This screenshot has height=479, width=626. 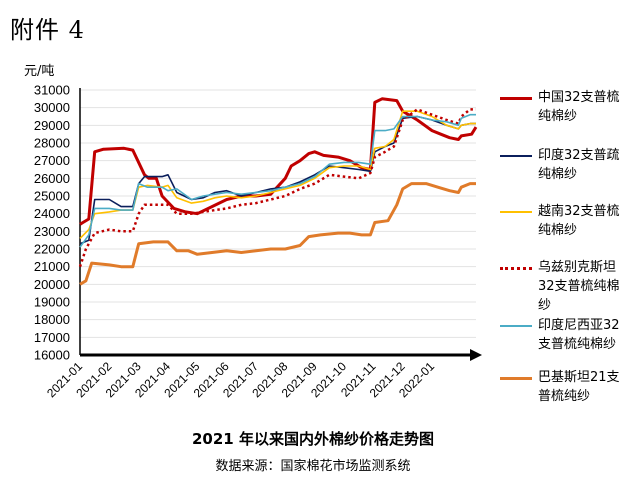 I want to click on data-source-note: 数据来源：国家棉花市场监测系统, so click(x=313, y=466).